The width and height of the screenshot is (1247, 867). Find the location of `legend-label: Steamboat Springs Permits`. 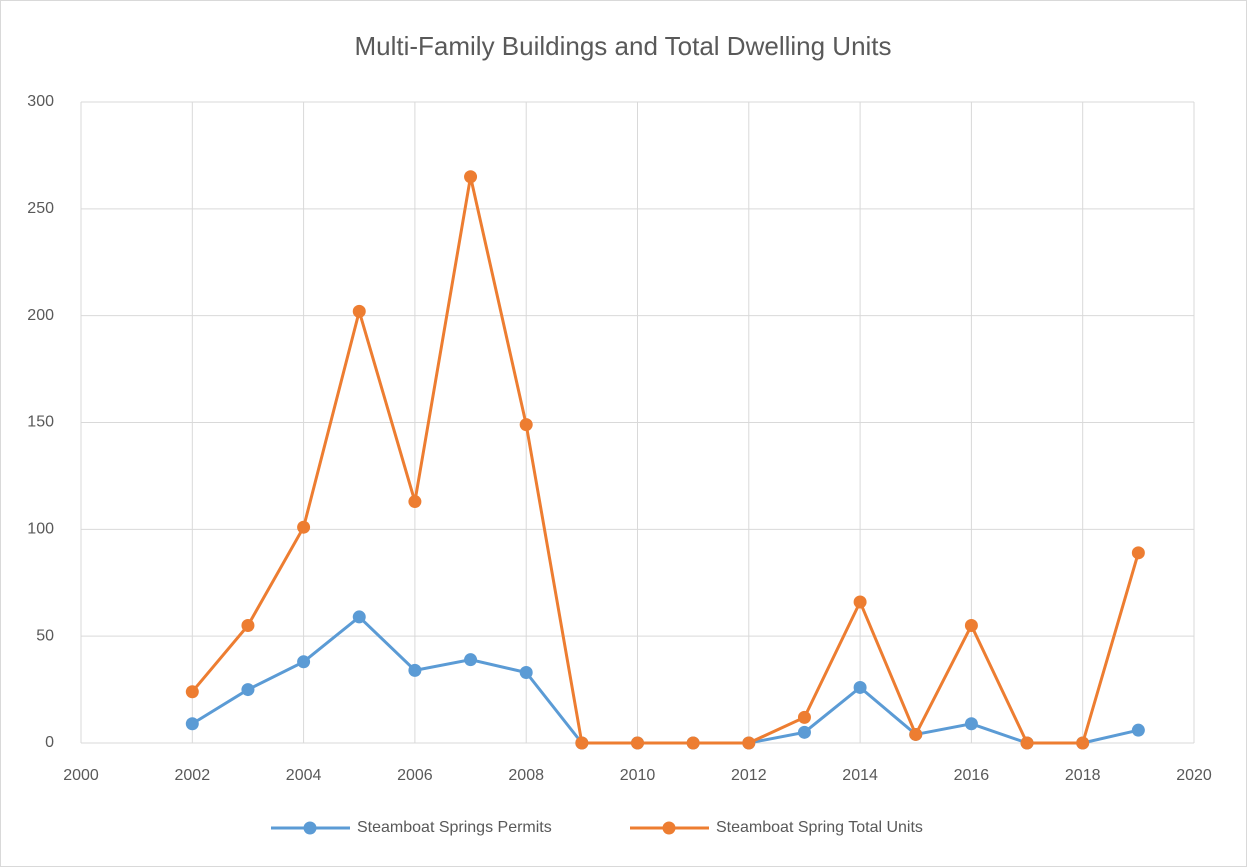

legend-label: Steamboat Springs Permits is located at coordinates (454, 827).